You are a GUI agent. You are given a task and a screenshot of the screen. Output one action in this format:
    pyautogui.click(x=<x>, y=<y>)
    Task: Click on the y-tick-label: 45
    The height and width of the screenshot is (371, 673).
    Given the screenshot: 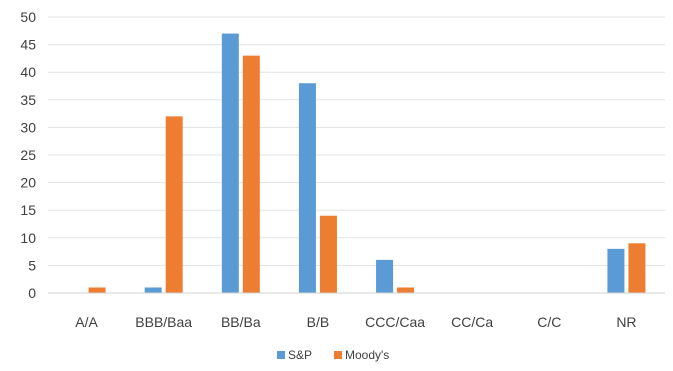 What is the action you would take?
    pyautogui.click(x=28, y=45)
    